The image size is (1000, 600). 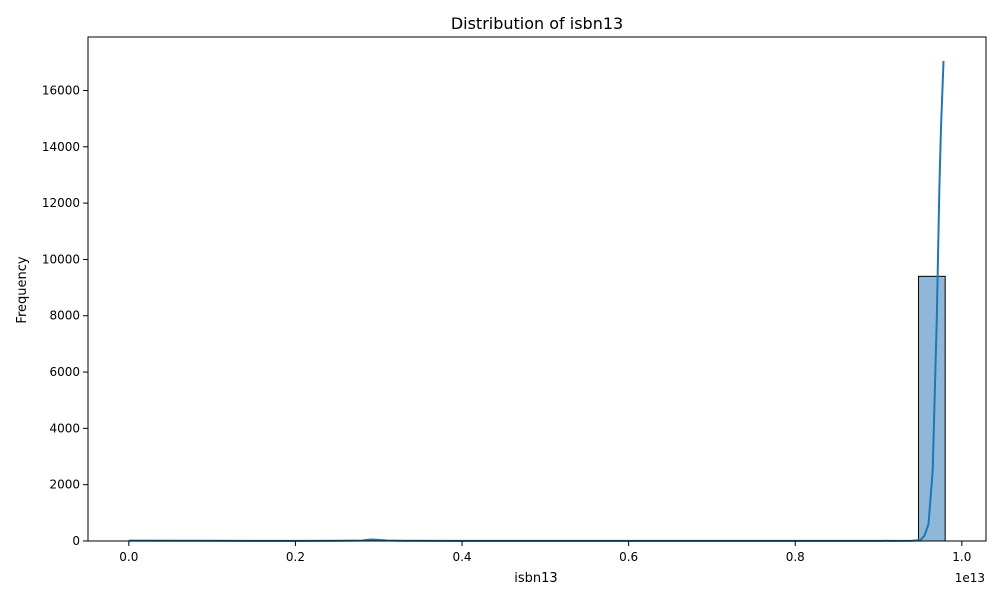 I want to click on y-tick-label: 14000, so click(x=61, y=147).